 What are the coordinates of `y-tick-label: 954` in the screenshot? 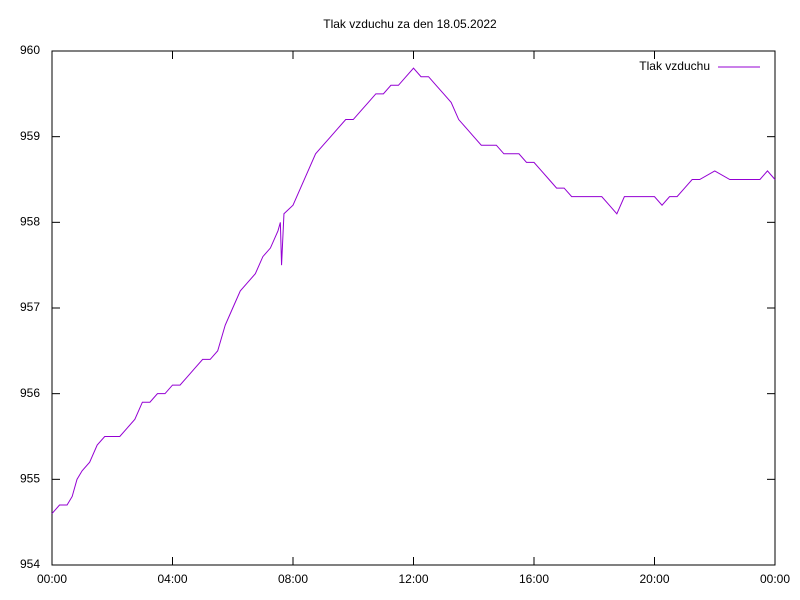 It's located at (30, 564).